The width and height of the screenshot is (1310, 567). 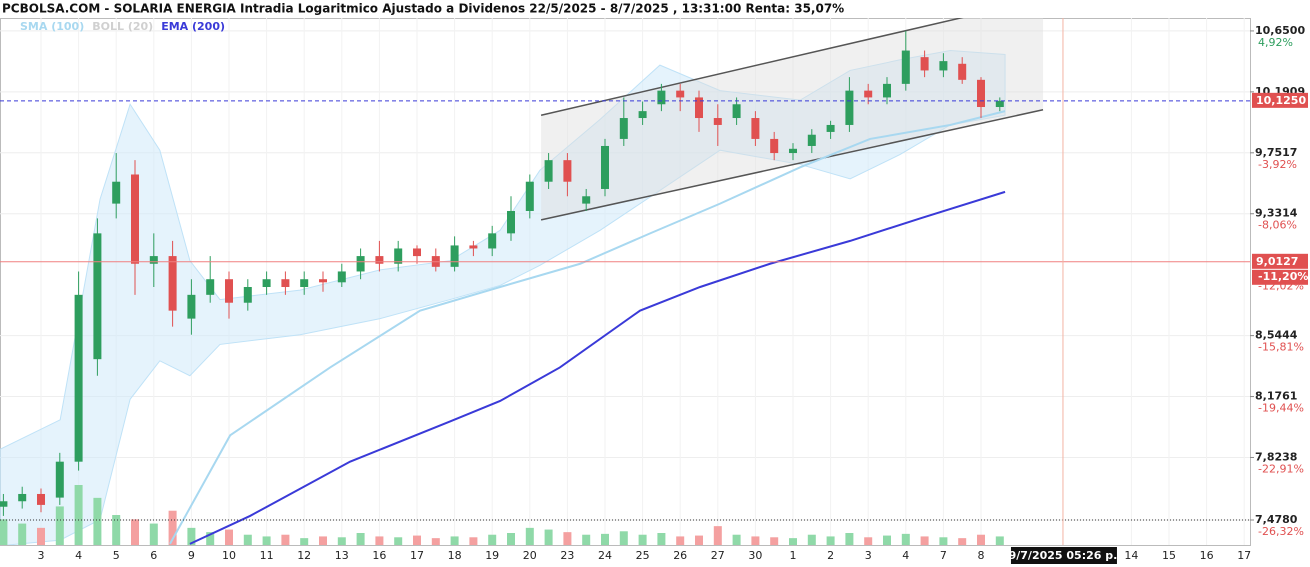 I want to click on x-tick-label: 19, so click(x=492, y=555).